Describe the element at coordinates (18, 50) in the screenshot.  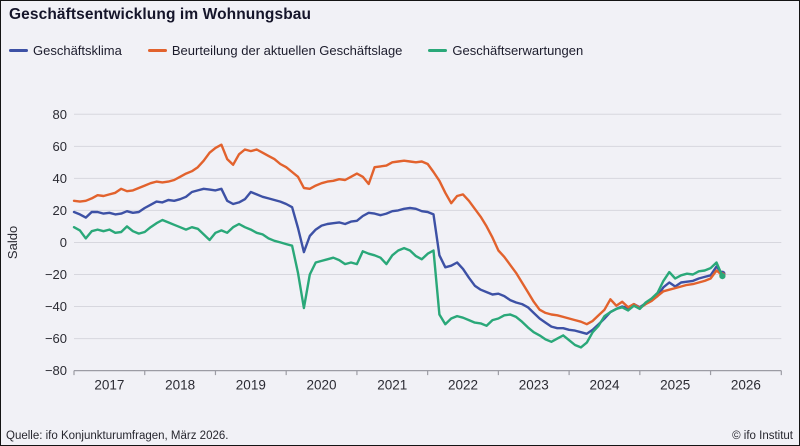
I see `legend-swatch-blue-icon` at that location.